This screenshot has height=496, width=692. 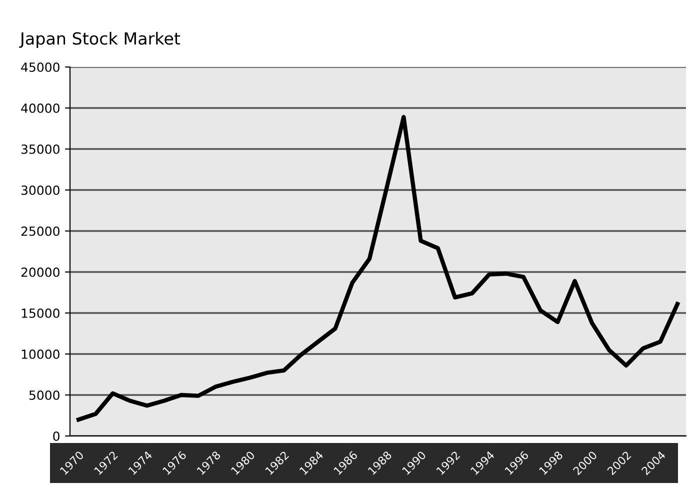 What do you see at coordinates (40, 149) in the screenshot?
I see `y-tick-label: 35000` at bounding box center [40, 149].